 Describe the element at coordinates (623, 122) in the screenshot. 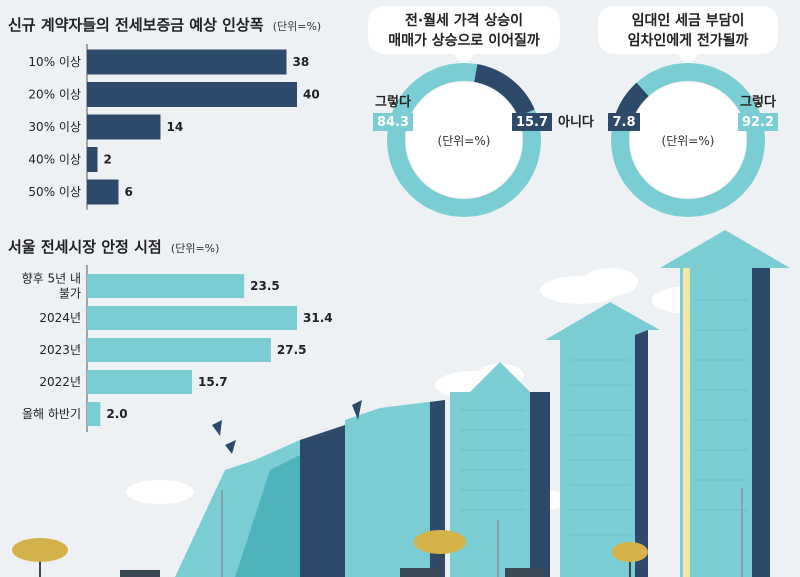

I see `donut-slice-value: 7.8` at that location.